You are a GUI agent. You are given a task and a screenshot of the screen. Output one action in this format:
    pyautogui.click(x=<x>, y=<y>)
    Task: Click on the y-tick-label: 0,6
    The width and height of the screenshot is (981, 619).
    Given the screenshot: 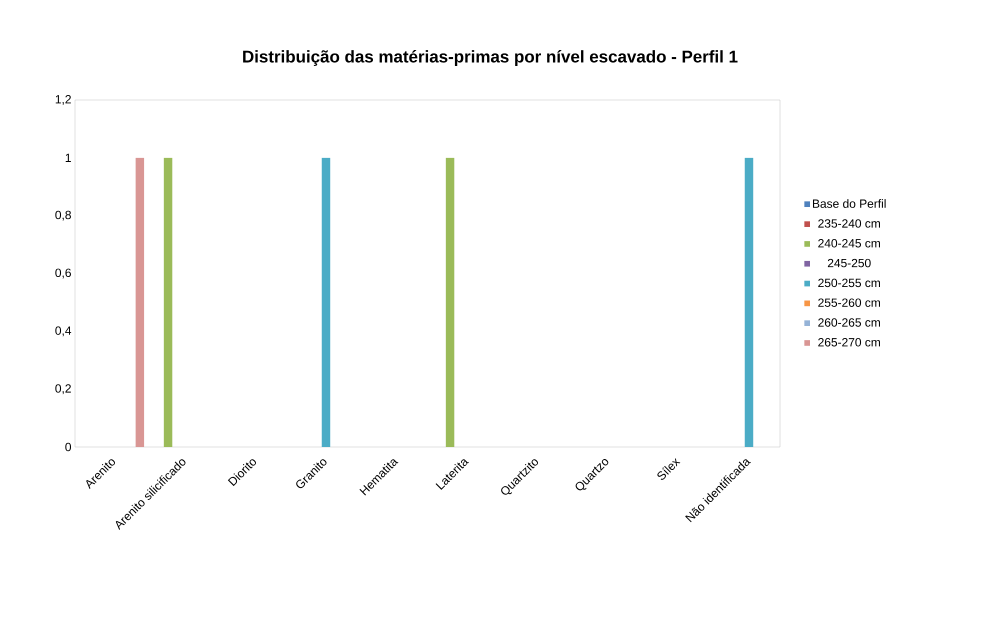 What is the action you would take?
    pyautogui.click(x=63, y=273)
    